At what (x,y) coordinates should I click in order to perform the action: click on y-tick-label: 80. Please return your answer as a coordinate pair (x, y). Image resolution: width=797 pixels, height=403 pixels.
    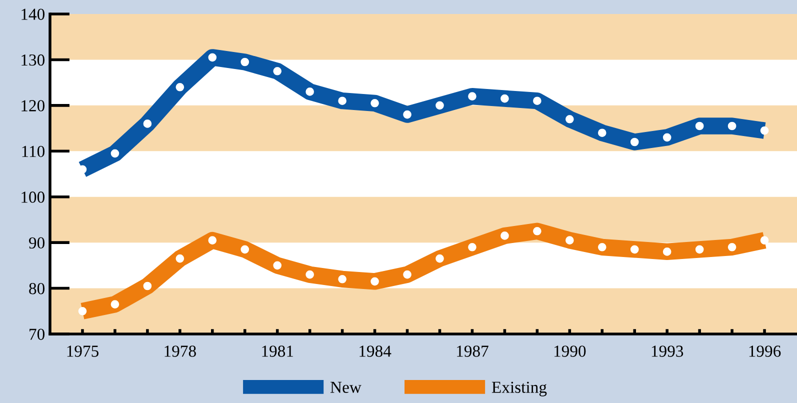
    Looking at the image, I should click on (37, 288).